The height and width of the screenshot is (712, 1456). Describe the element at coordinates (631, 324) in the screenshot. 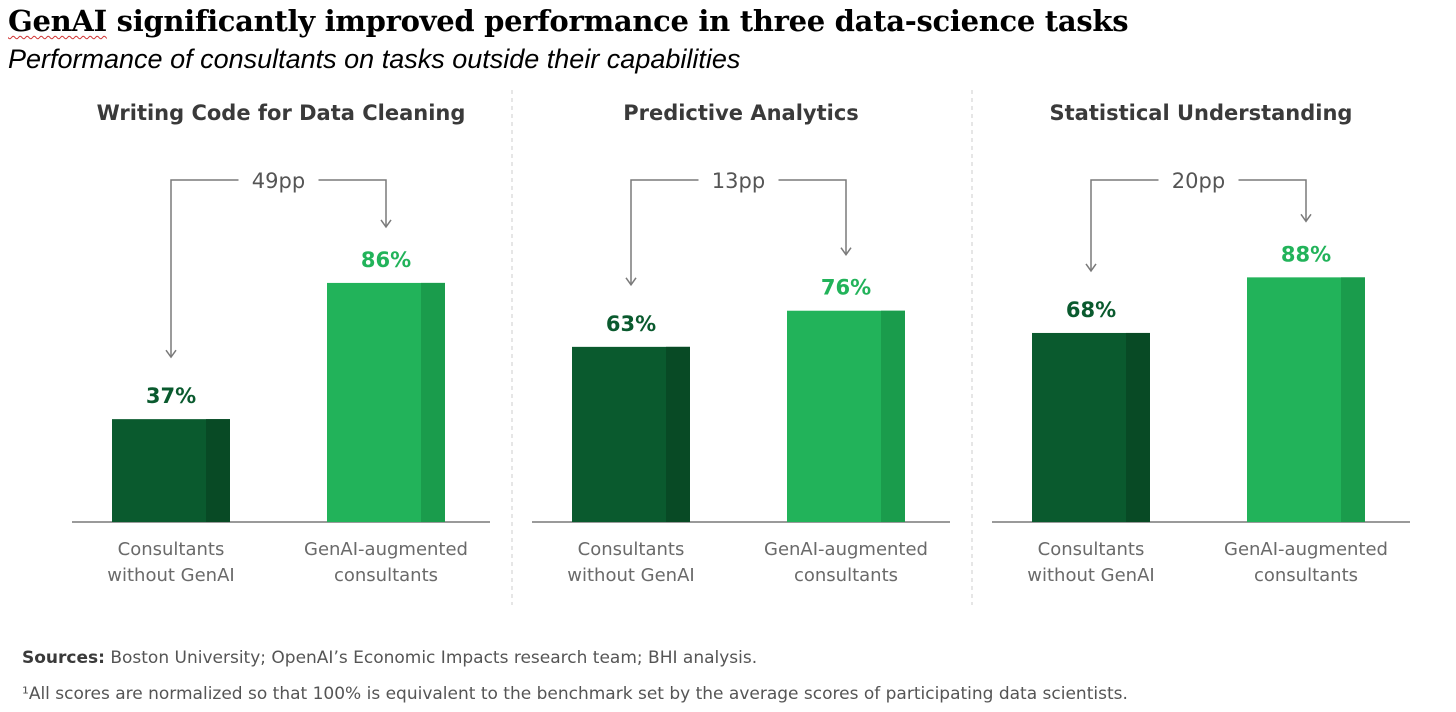

I see `value-label: 63%` at that location.